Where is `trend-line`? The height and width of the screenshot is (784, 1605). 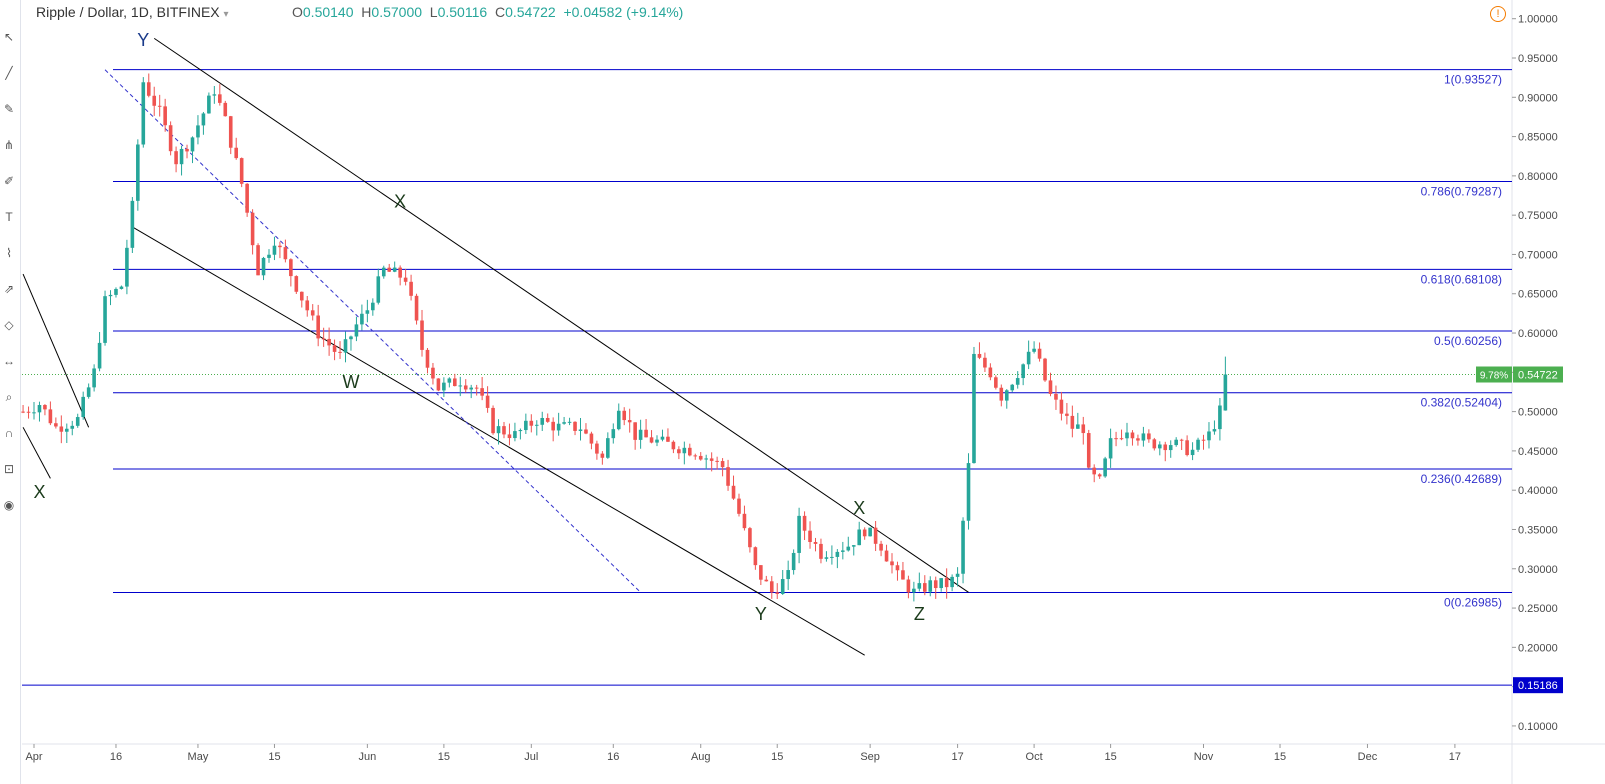 trend-line is located at coordinates (36, 453).